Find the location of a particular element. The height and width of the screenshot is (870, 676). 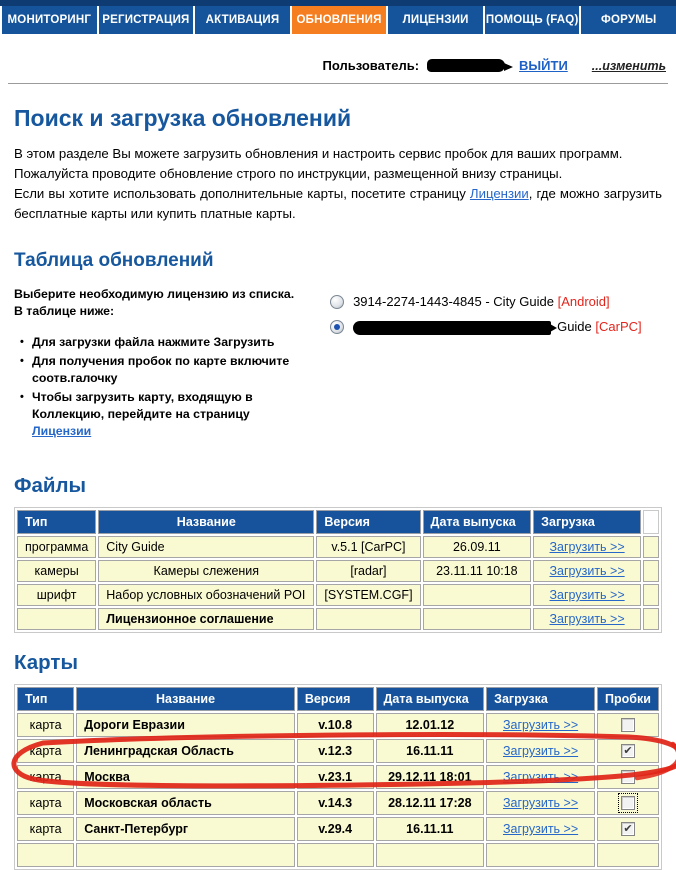

map-date: 16.11.11 is located at coordinates (430, 751).